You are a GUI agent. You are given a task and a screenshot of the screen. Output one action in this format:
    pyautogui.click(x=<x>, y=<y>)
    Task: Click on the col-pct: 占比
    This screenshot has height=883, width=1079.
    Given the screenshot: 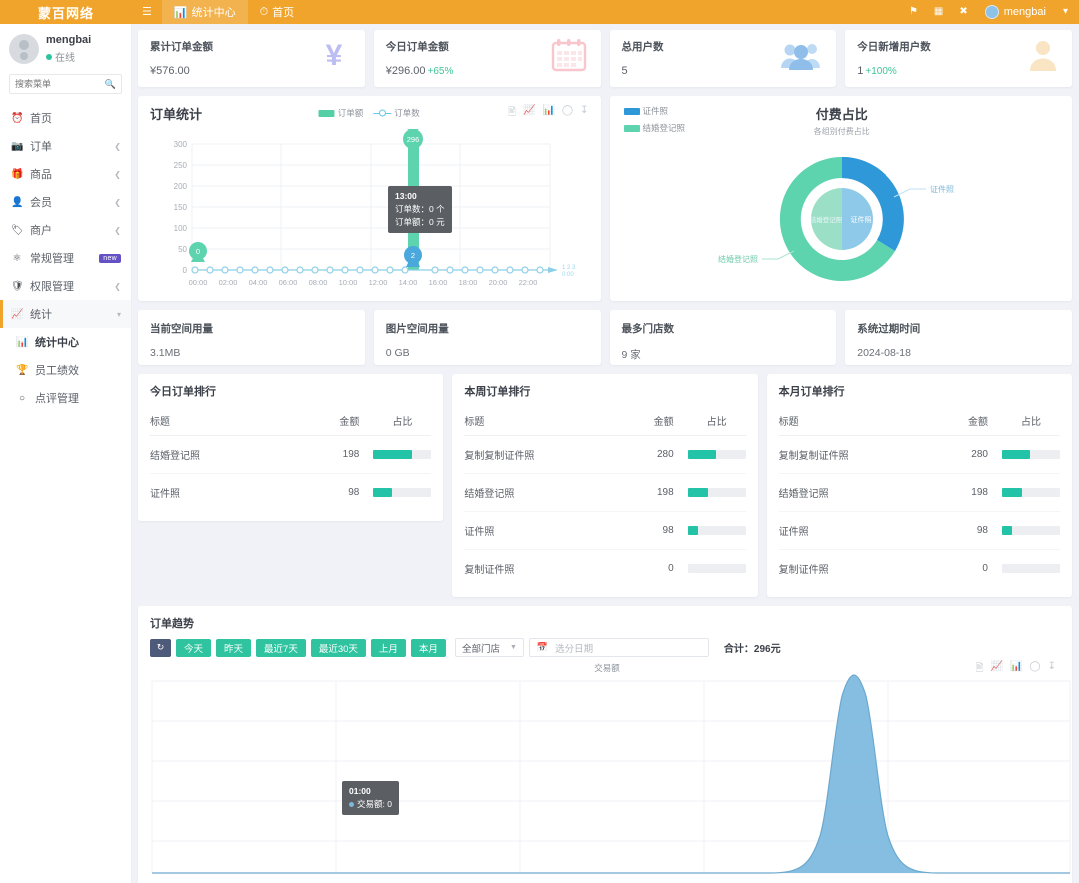 What is the action you would take?
    pyautogui.click(x=709, y=422)
    